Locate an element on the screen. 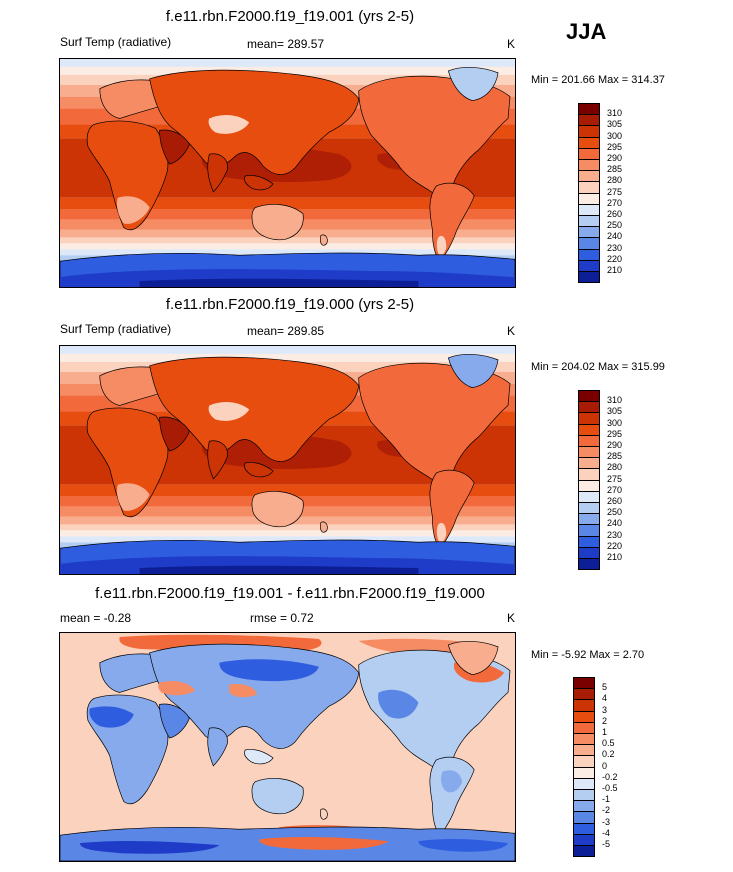  panel1-unit-label: K is located at coordinates (511, 44).